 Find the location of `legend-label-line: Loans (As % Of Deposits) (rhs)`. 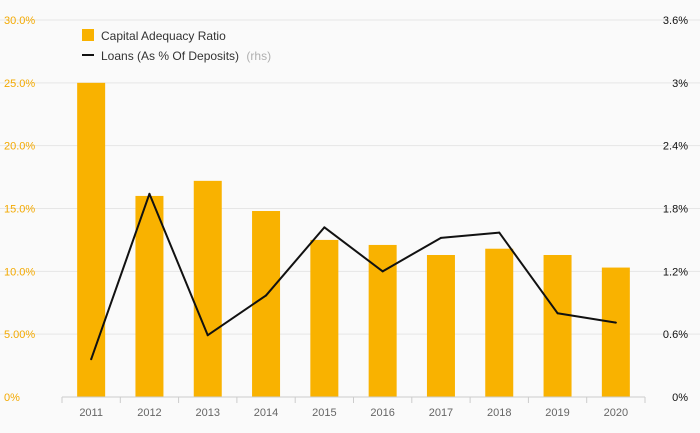

legend-label-line: Loans (As % Of Deposits) (rhs) is located at coordinates (186, 56).